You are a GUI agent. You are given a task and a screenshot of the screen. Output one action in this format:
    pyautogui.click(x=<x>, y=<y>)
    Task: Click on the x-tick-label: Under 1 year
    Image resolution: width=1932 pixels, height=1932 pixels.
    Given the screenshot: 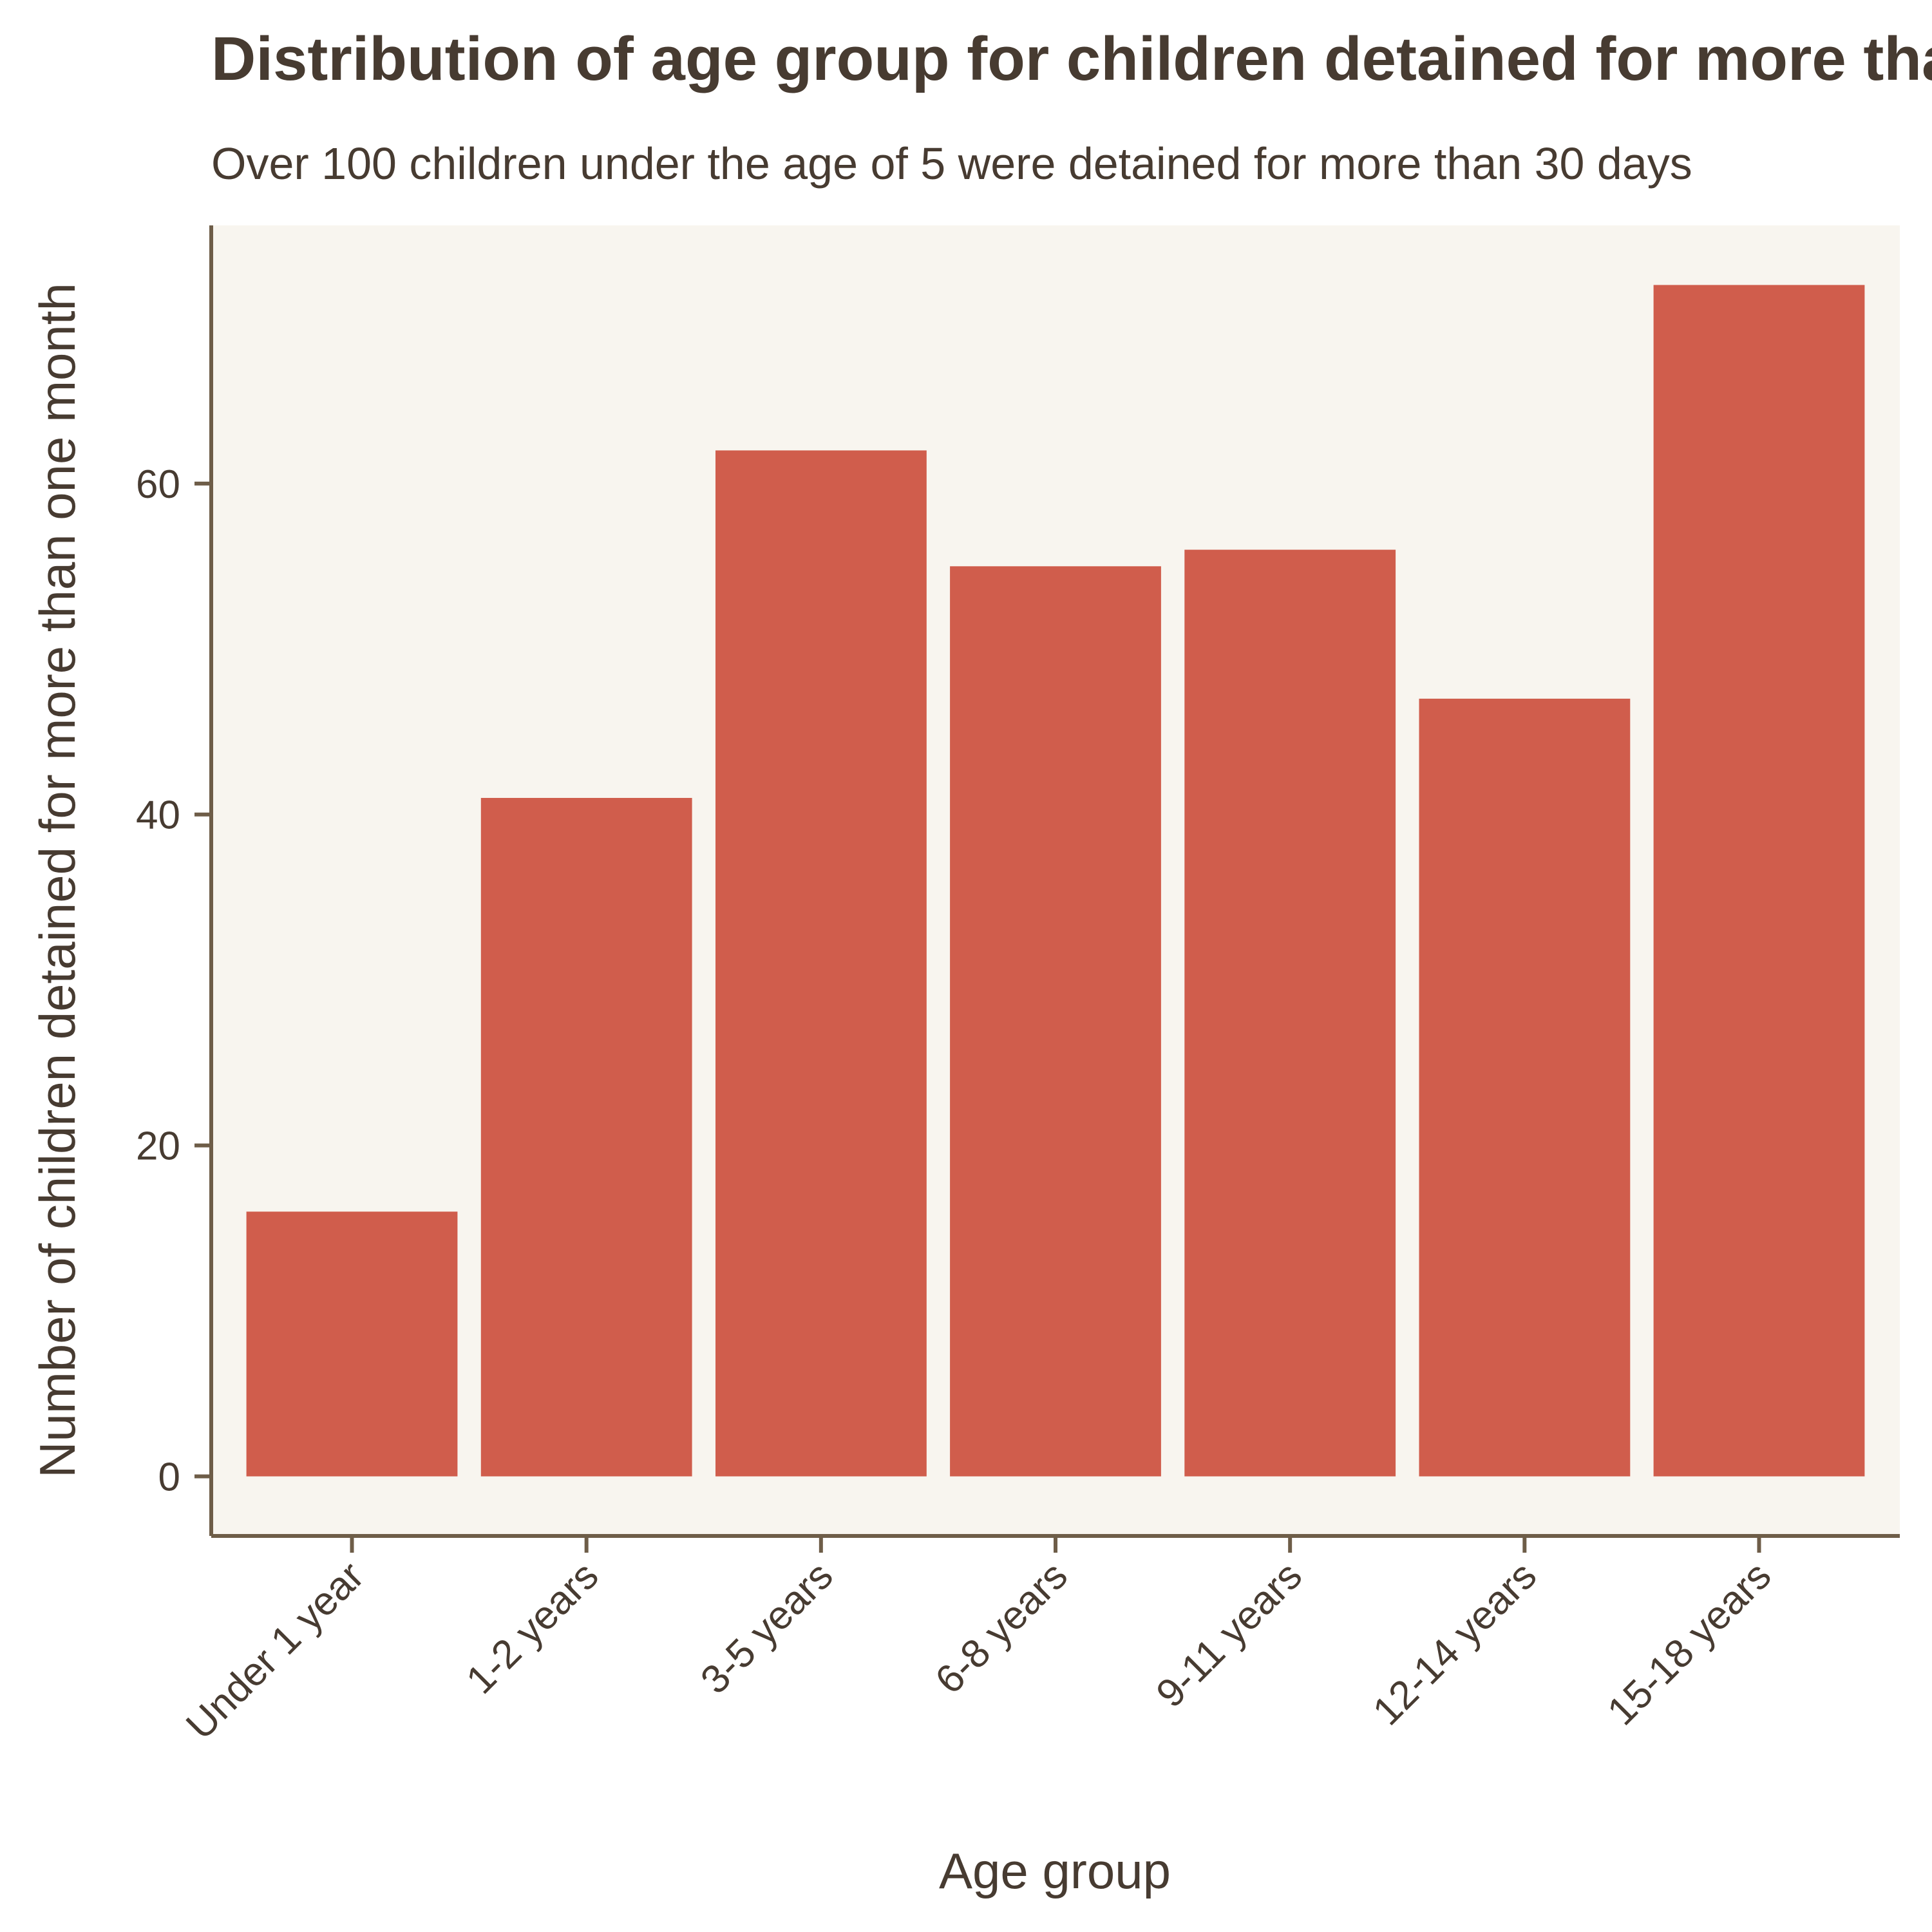 What is the action you would take?
    pyautogui.click(x=275, y=1651)
    